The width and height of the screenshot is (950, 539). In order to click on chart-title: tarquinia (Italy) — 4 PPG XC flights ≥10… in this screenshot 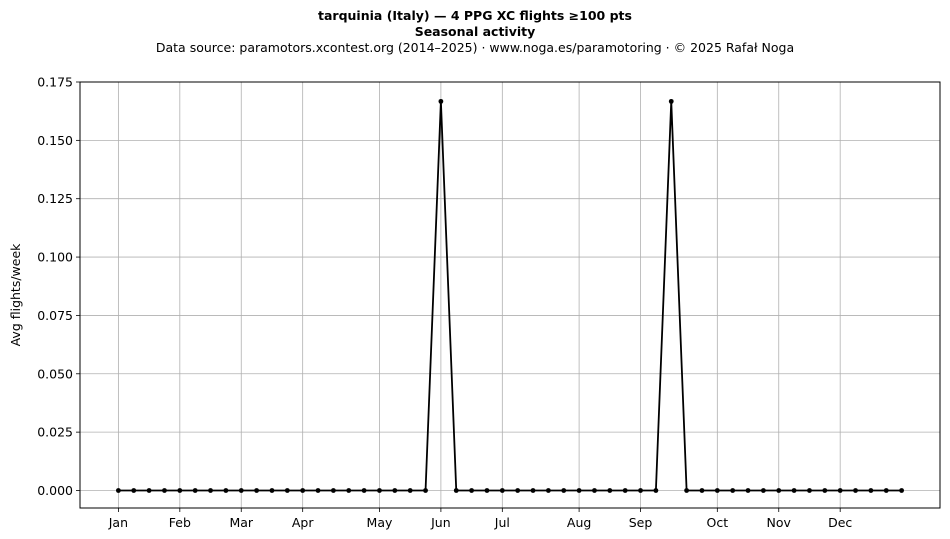, I will do `click(475, 15)`.